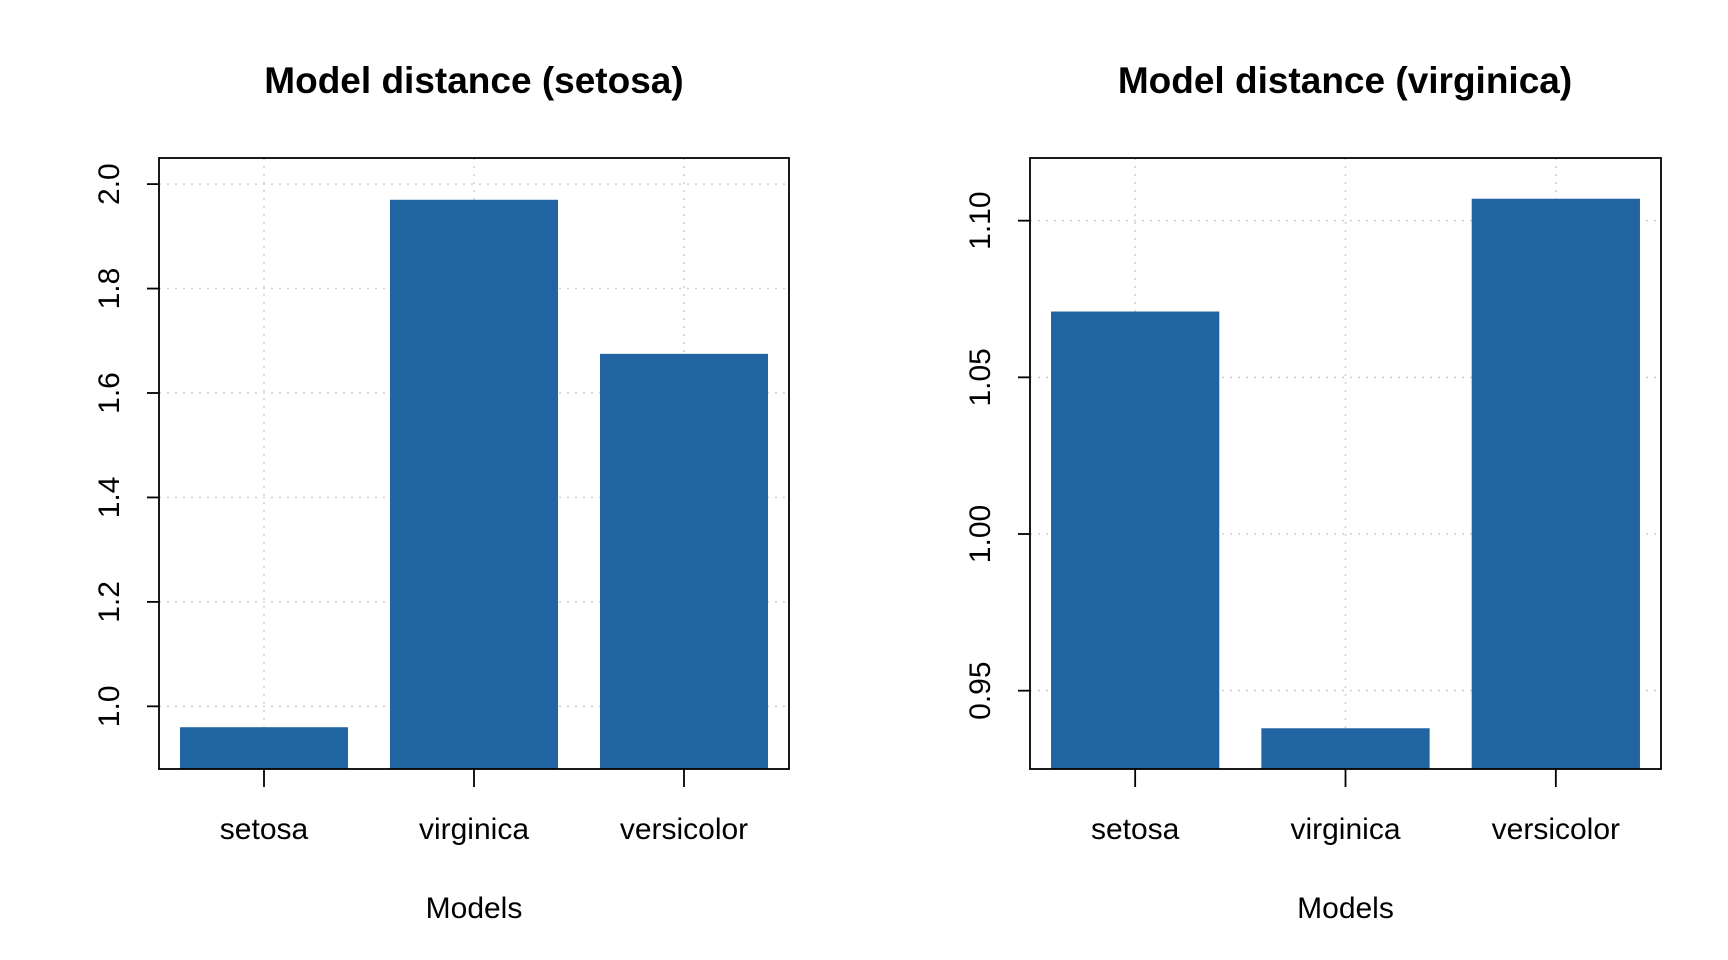 Image resolution: width=1728 pixels, height=960 pixels. What do you see at coordinates (109, 289) in the screenshot?
I see `chart-setosa-ytick-label-4: 1.8` at bounding box center [109, 289].